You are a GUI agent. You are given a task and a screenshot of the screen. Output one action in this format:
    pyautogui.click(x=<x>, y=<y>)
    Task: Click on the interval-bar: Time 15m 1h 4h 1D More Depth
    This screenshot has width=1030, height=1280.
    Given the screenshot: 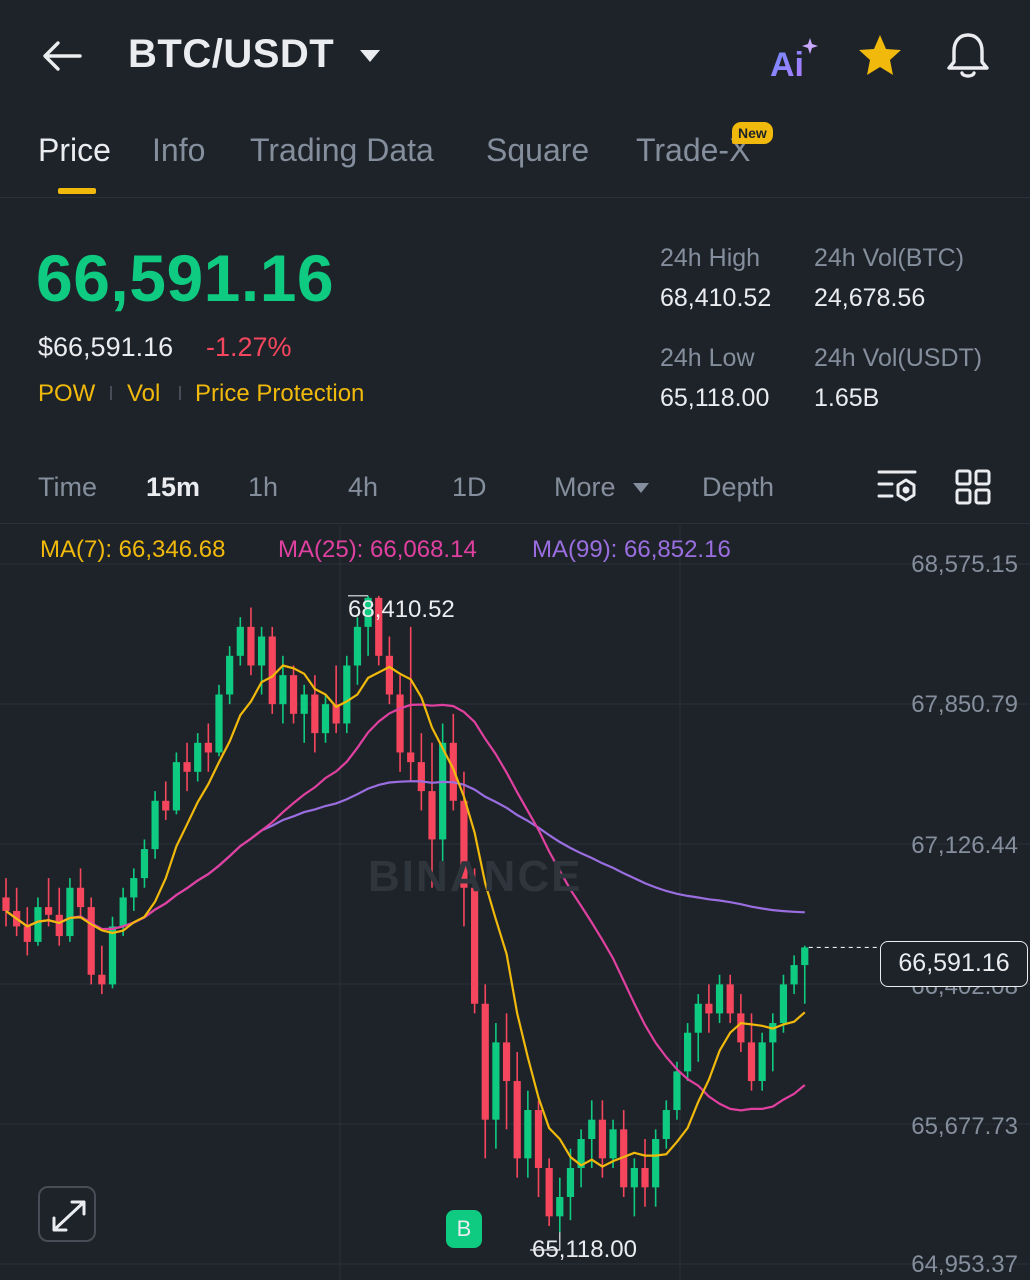 What is the action you would take?
    pyautogui.click(x=515, y=488)
    